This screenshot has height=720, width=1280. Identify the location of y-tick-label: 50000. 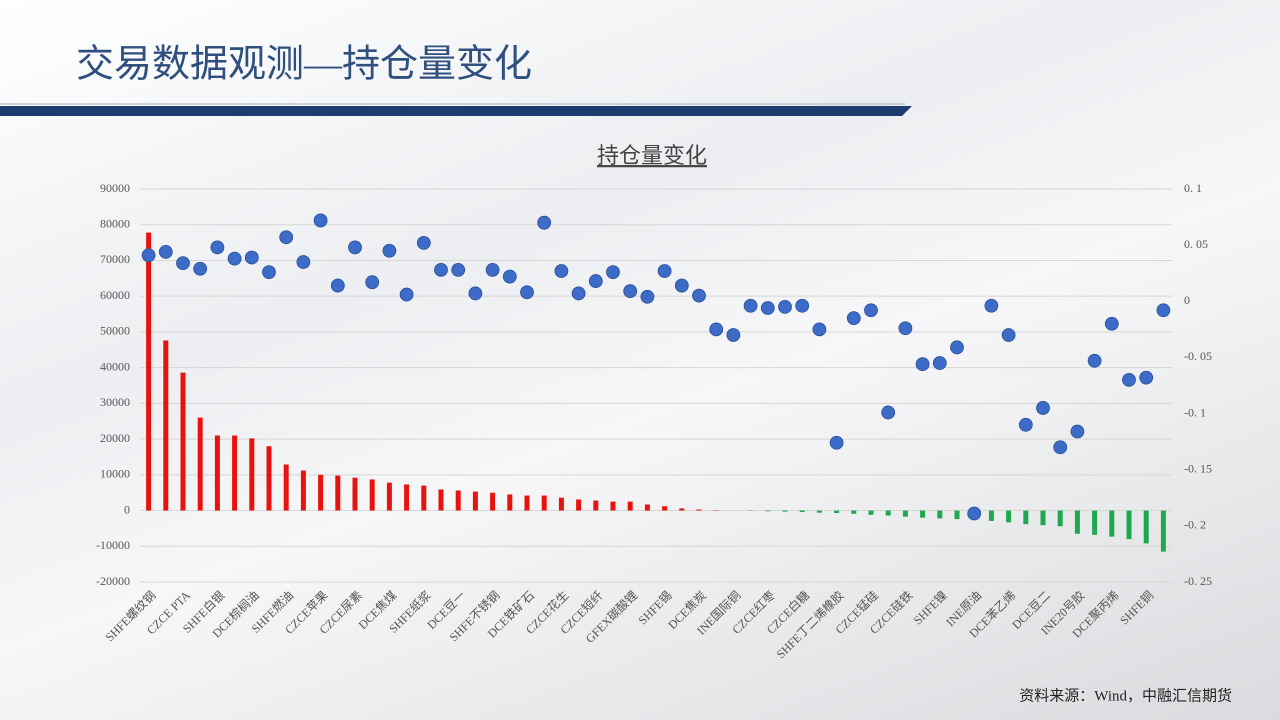
(115, 331).